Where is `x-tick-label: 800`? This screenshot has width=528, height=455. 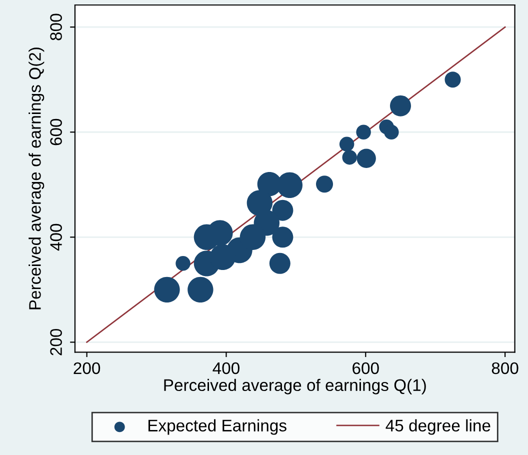 x-tick-label: 800 is located at coordinates (505, 368).